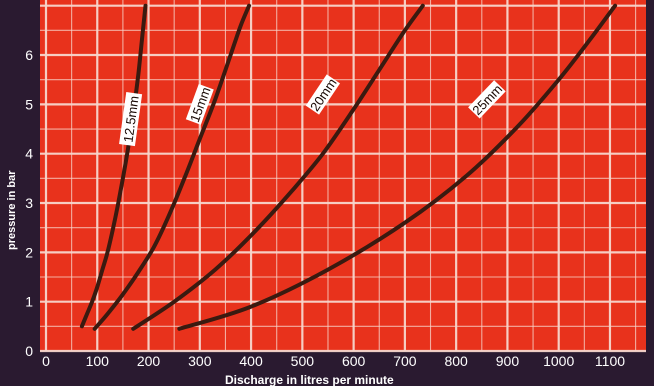 This screenshot has width=654, height=391. I want to click on y-tick-label: 6, so click(29, 55).